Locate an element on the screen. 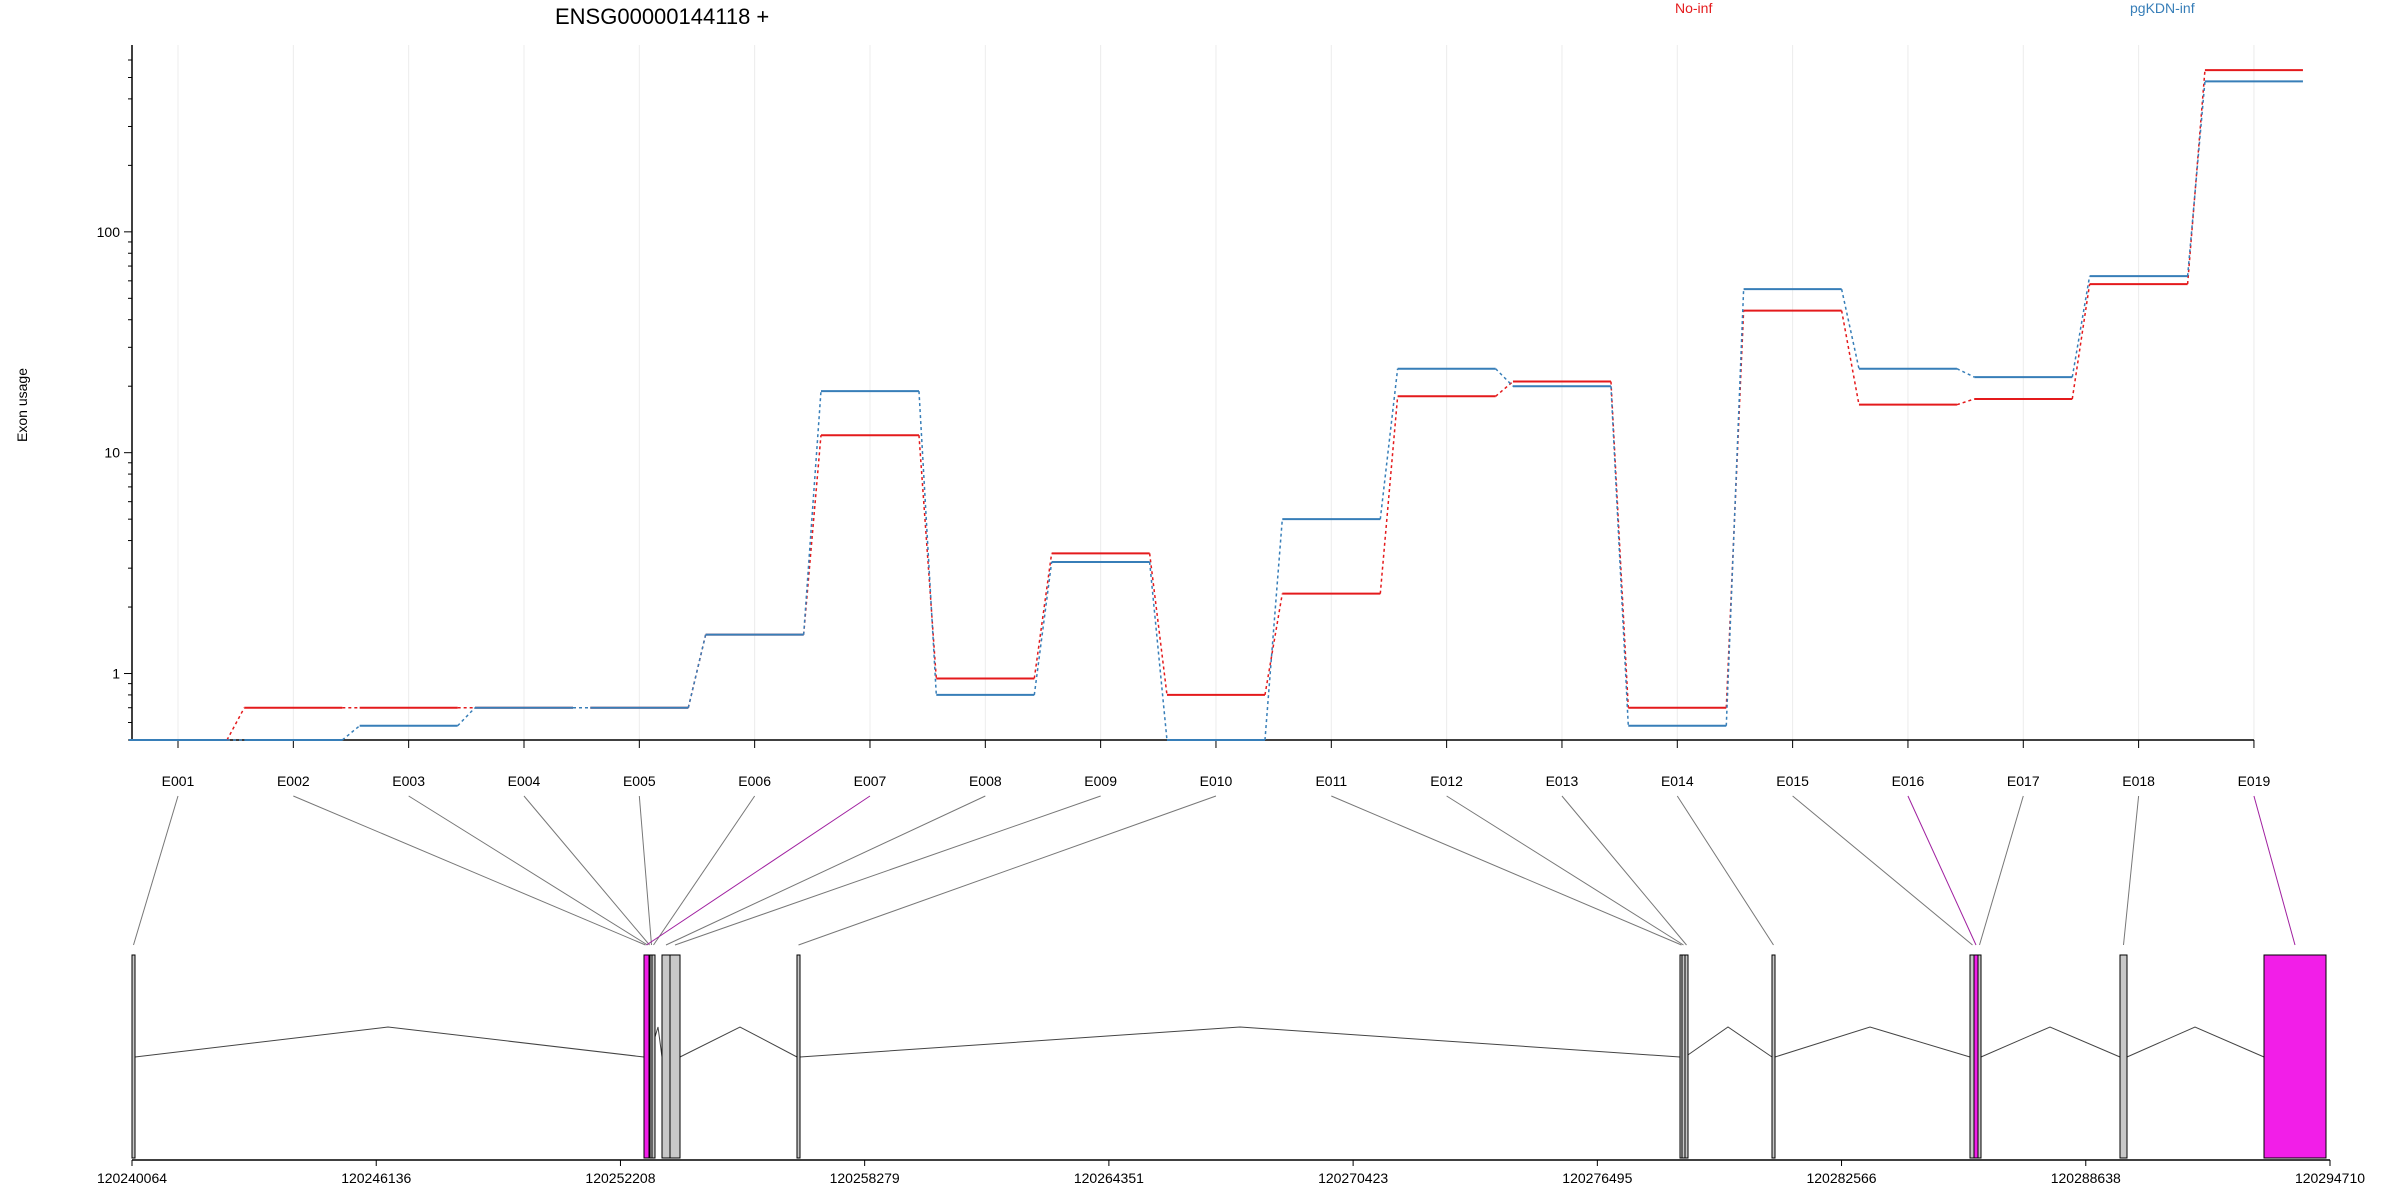 This screenshot has width=2400, height=1200. connector-e006 is located at coordinates (704, 870).